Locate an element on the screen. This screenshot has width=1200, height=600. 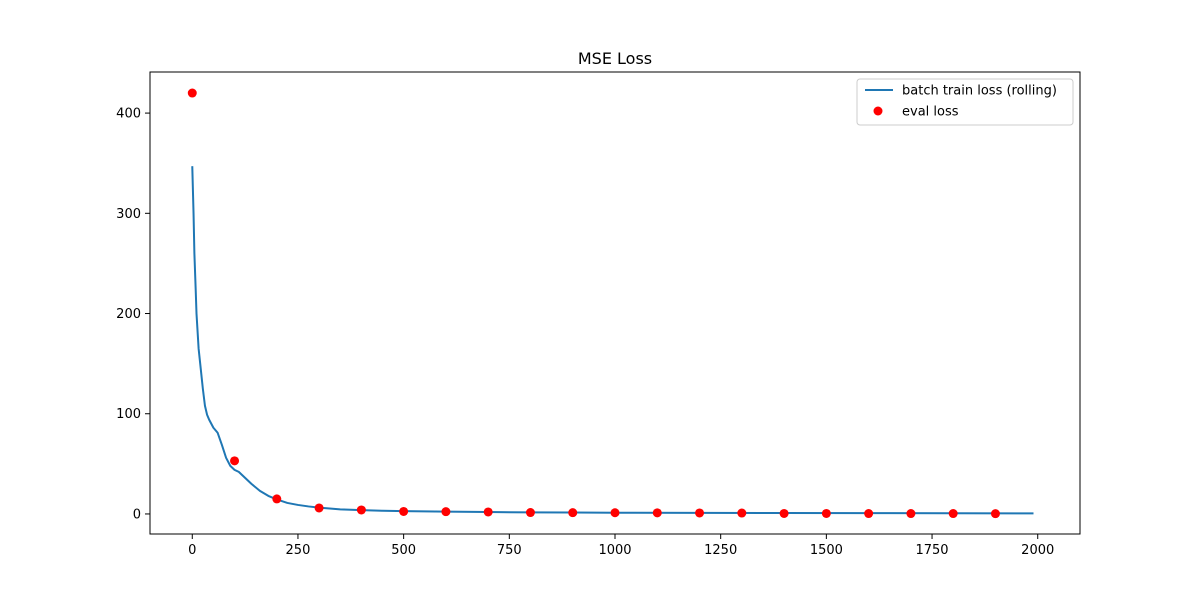
y-axis: 0 100 200 300 400 is located at coordinates (133, 314).